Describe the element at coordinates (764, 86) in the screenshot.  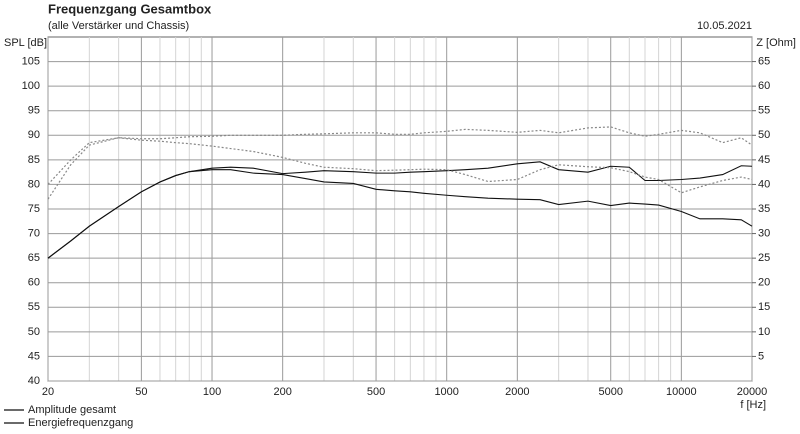
I see `y2-tick-label: 60` at that location.